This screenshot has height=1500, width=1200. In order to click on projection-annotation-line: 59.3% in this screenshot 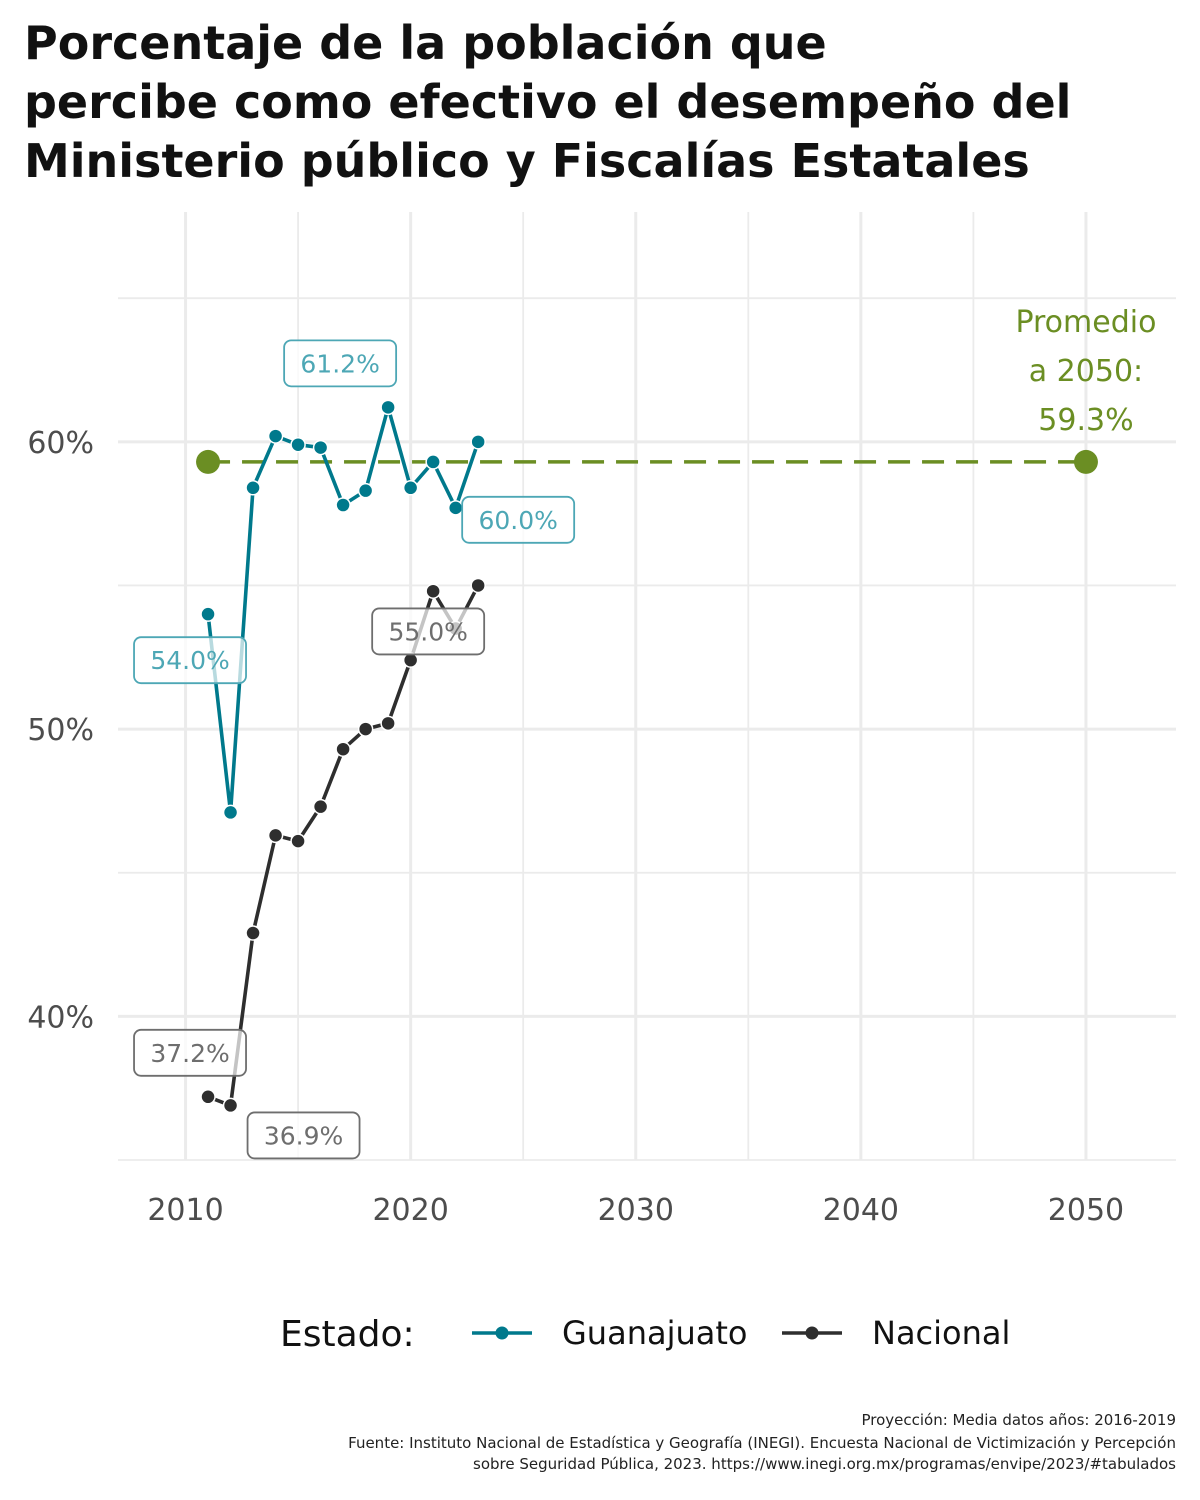, I will do `click(1085, 420)`.